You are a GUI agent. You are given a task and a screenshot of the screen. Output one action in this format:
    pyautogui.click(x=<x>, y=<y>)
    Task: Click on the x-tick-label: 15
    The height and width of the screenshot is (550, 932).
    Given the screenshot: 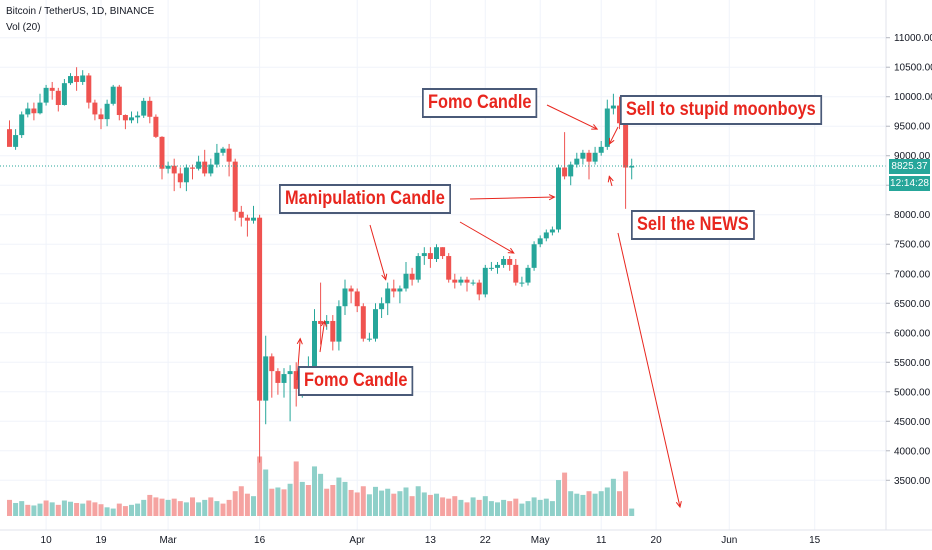 What is the action you would take?
    pyautogui.click(x=815, y=540)
    